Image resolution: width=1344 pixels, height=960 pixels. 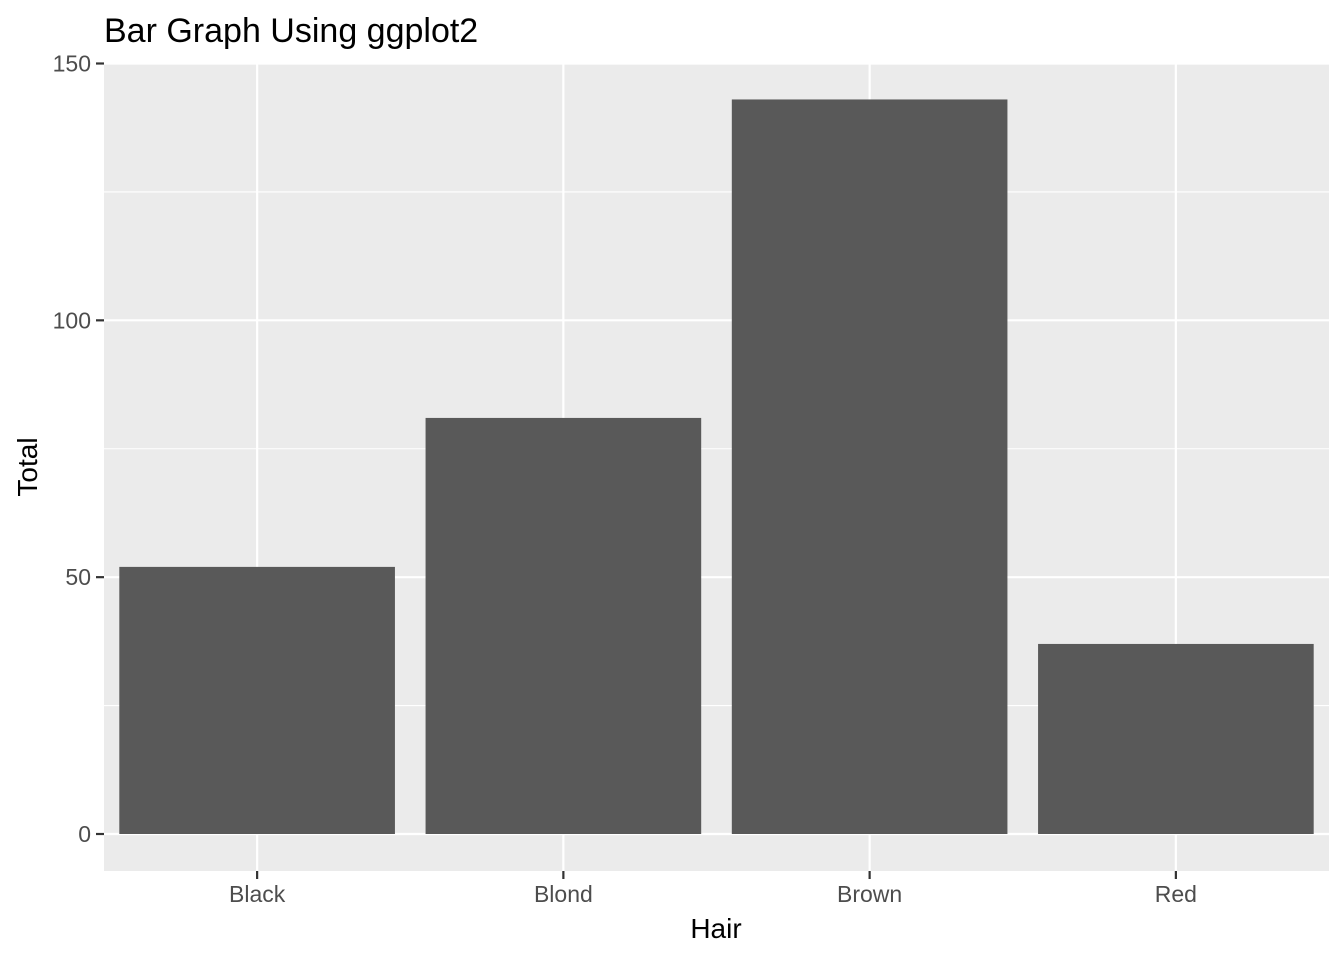 What do you see at coordinates (84, 834) in the screenshot?
I see `y-tick-label: 0` at bounding box center [84, 834].